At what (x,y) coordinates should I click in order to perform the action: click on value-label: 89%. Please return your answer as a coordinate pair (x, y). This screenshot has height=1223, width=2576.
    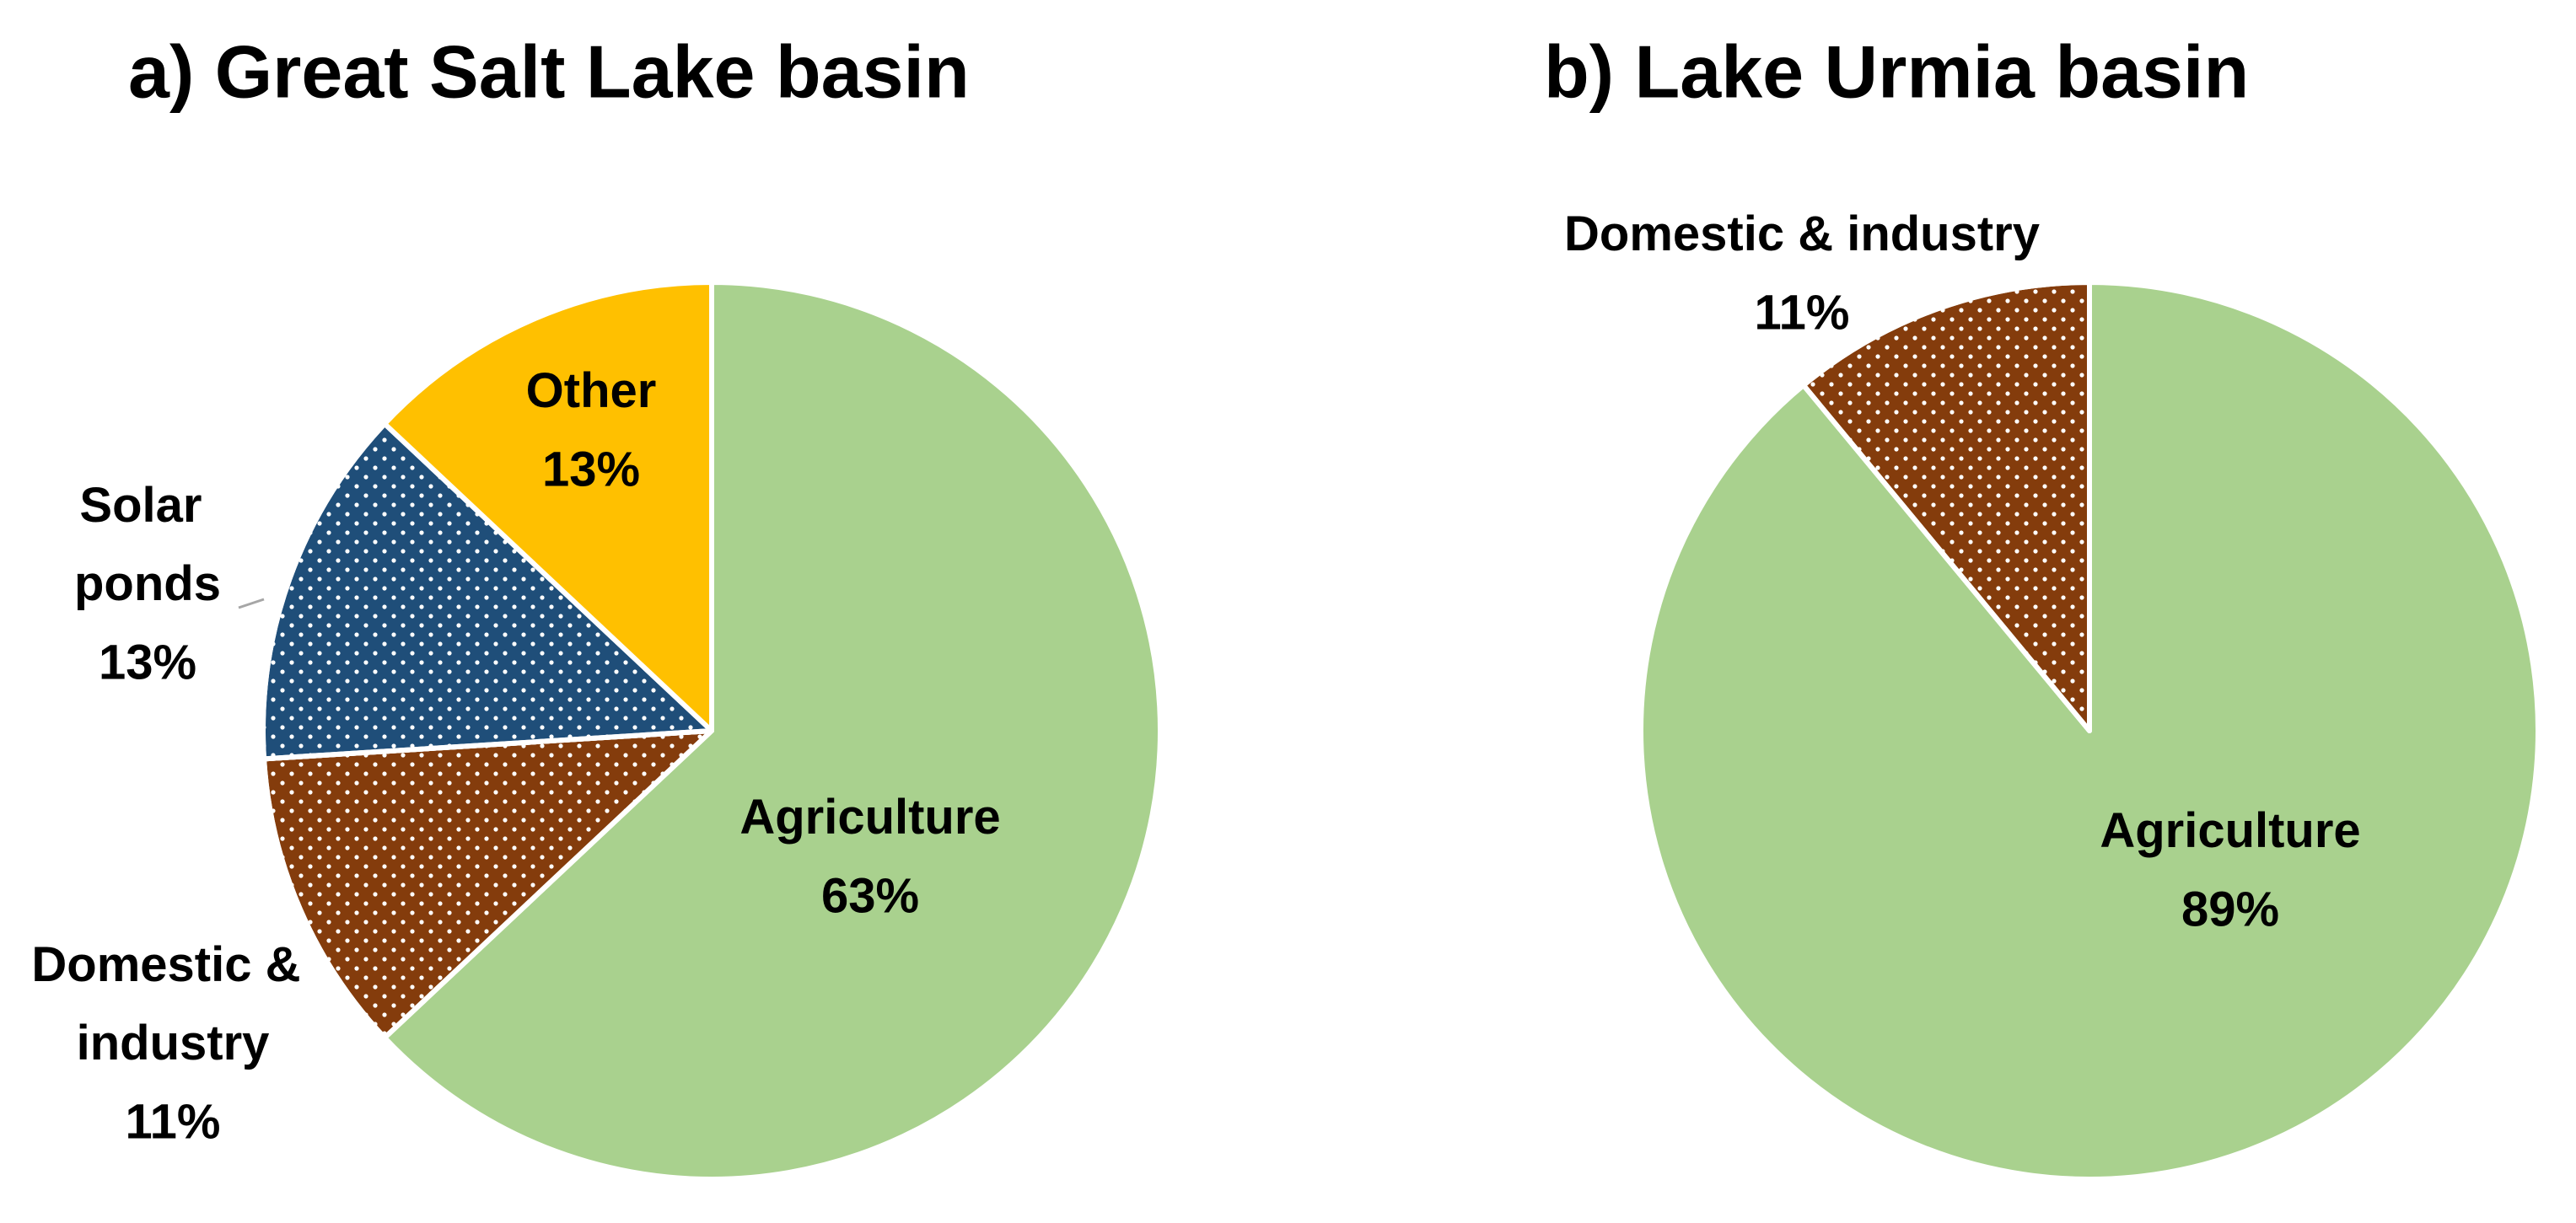
    Looking at the image, I should click on (2230, 909).